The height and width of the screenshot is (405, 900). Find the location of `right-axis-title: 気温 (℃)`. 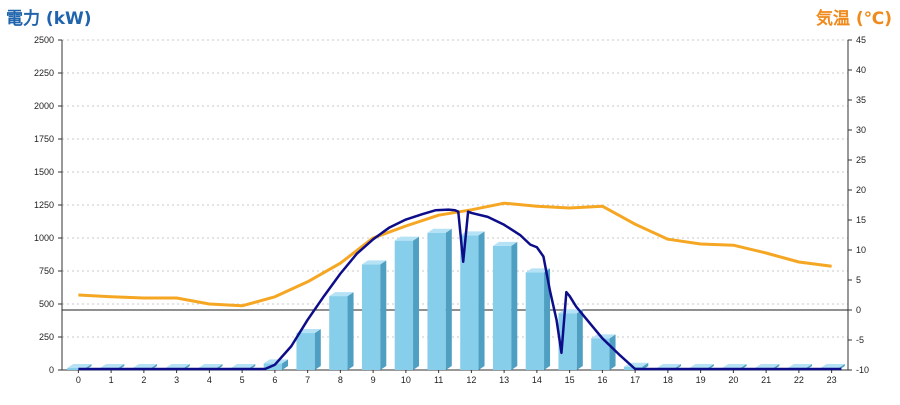

right-axis-title: 気温 (℃) is located at coordinates (853, 19).